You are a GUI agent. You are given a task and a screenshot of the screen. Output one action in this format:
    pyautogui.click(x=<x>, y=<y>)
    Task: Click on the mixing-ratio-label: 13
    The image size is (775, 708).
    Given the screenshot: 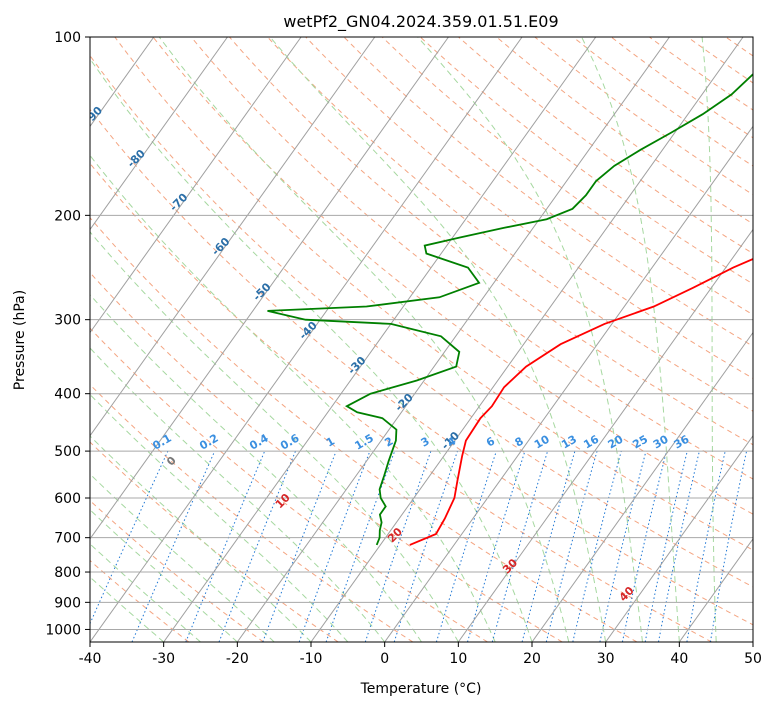 What is the action you would take?
    pyautogui.click(x=569, y=442)
    